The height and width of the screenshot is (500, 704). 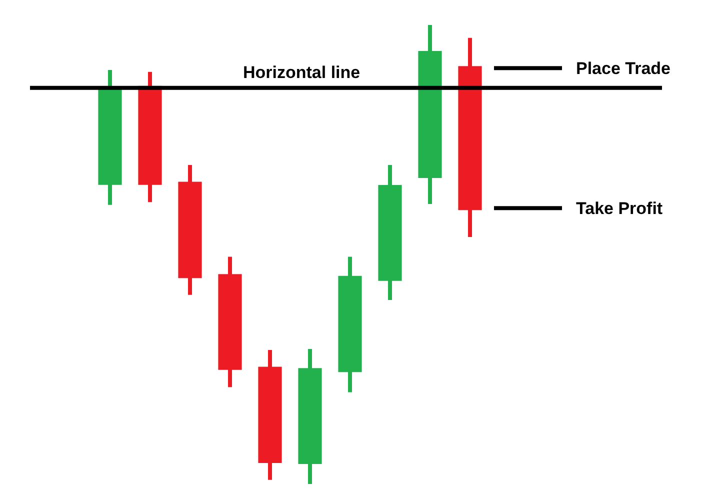 What do you see at coordinates (619, 208) in the screenshot?
I see `ref-line-label: Take Profit` at bounding box center [619, 208].